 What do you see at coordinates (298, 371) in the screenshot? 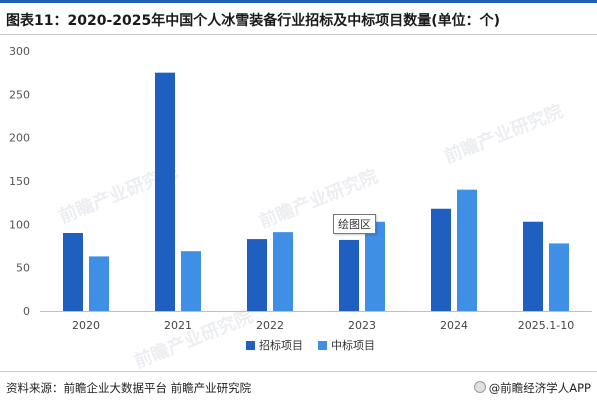
I see `source-divider` at bounding box center [298, 371].